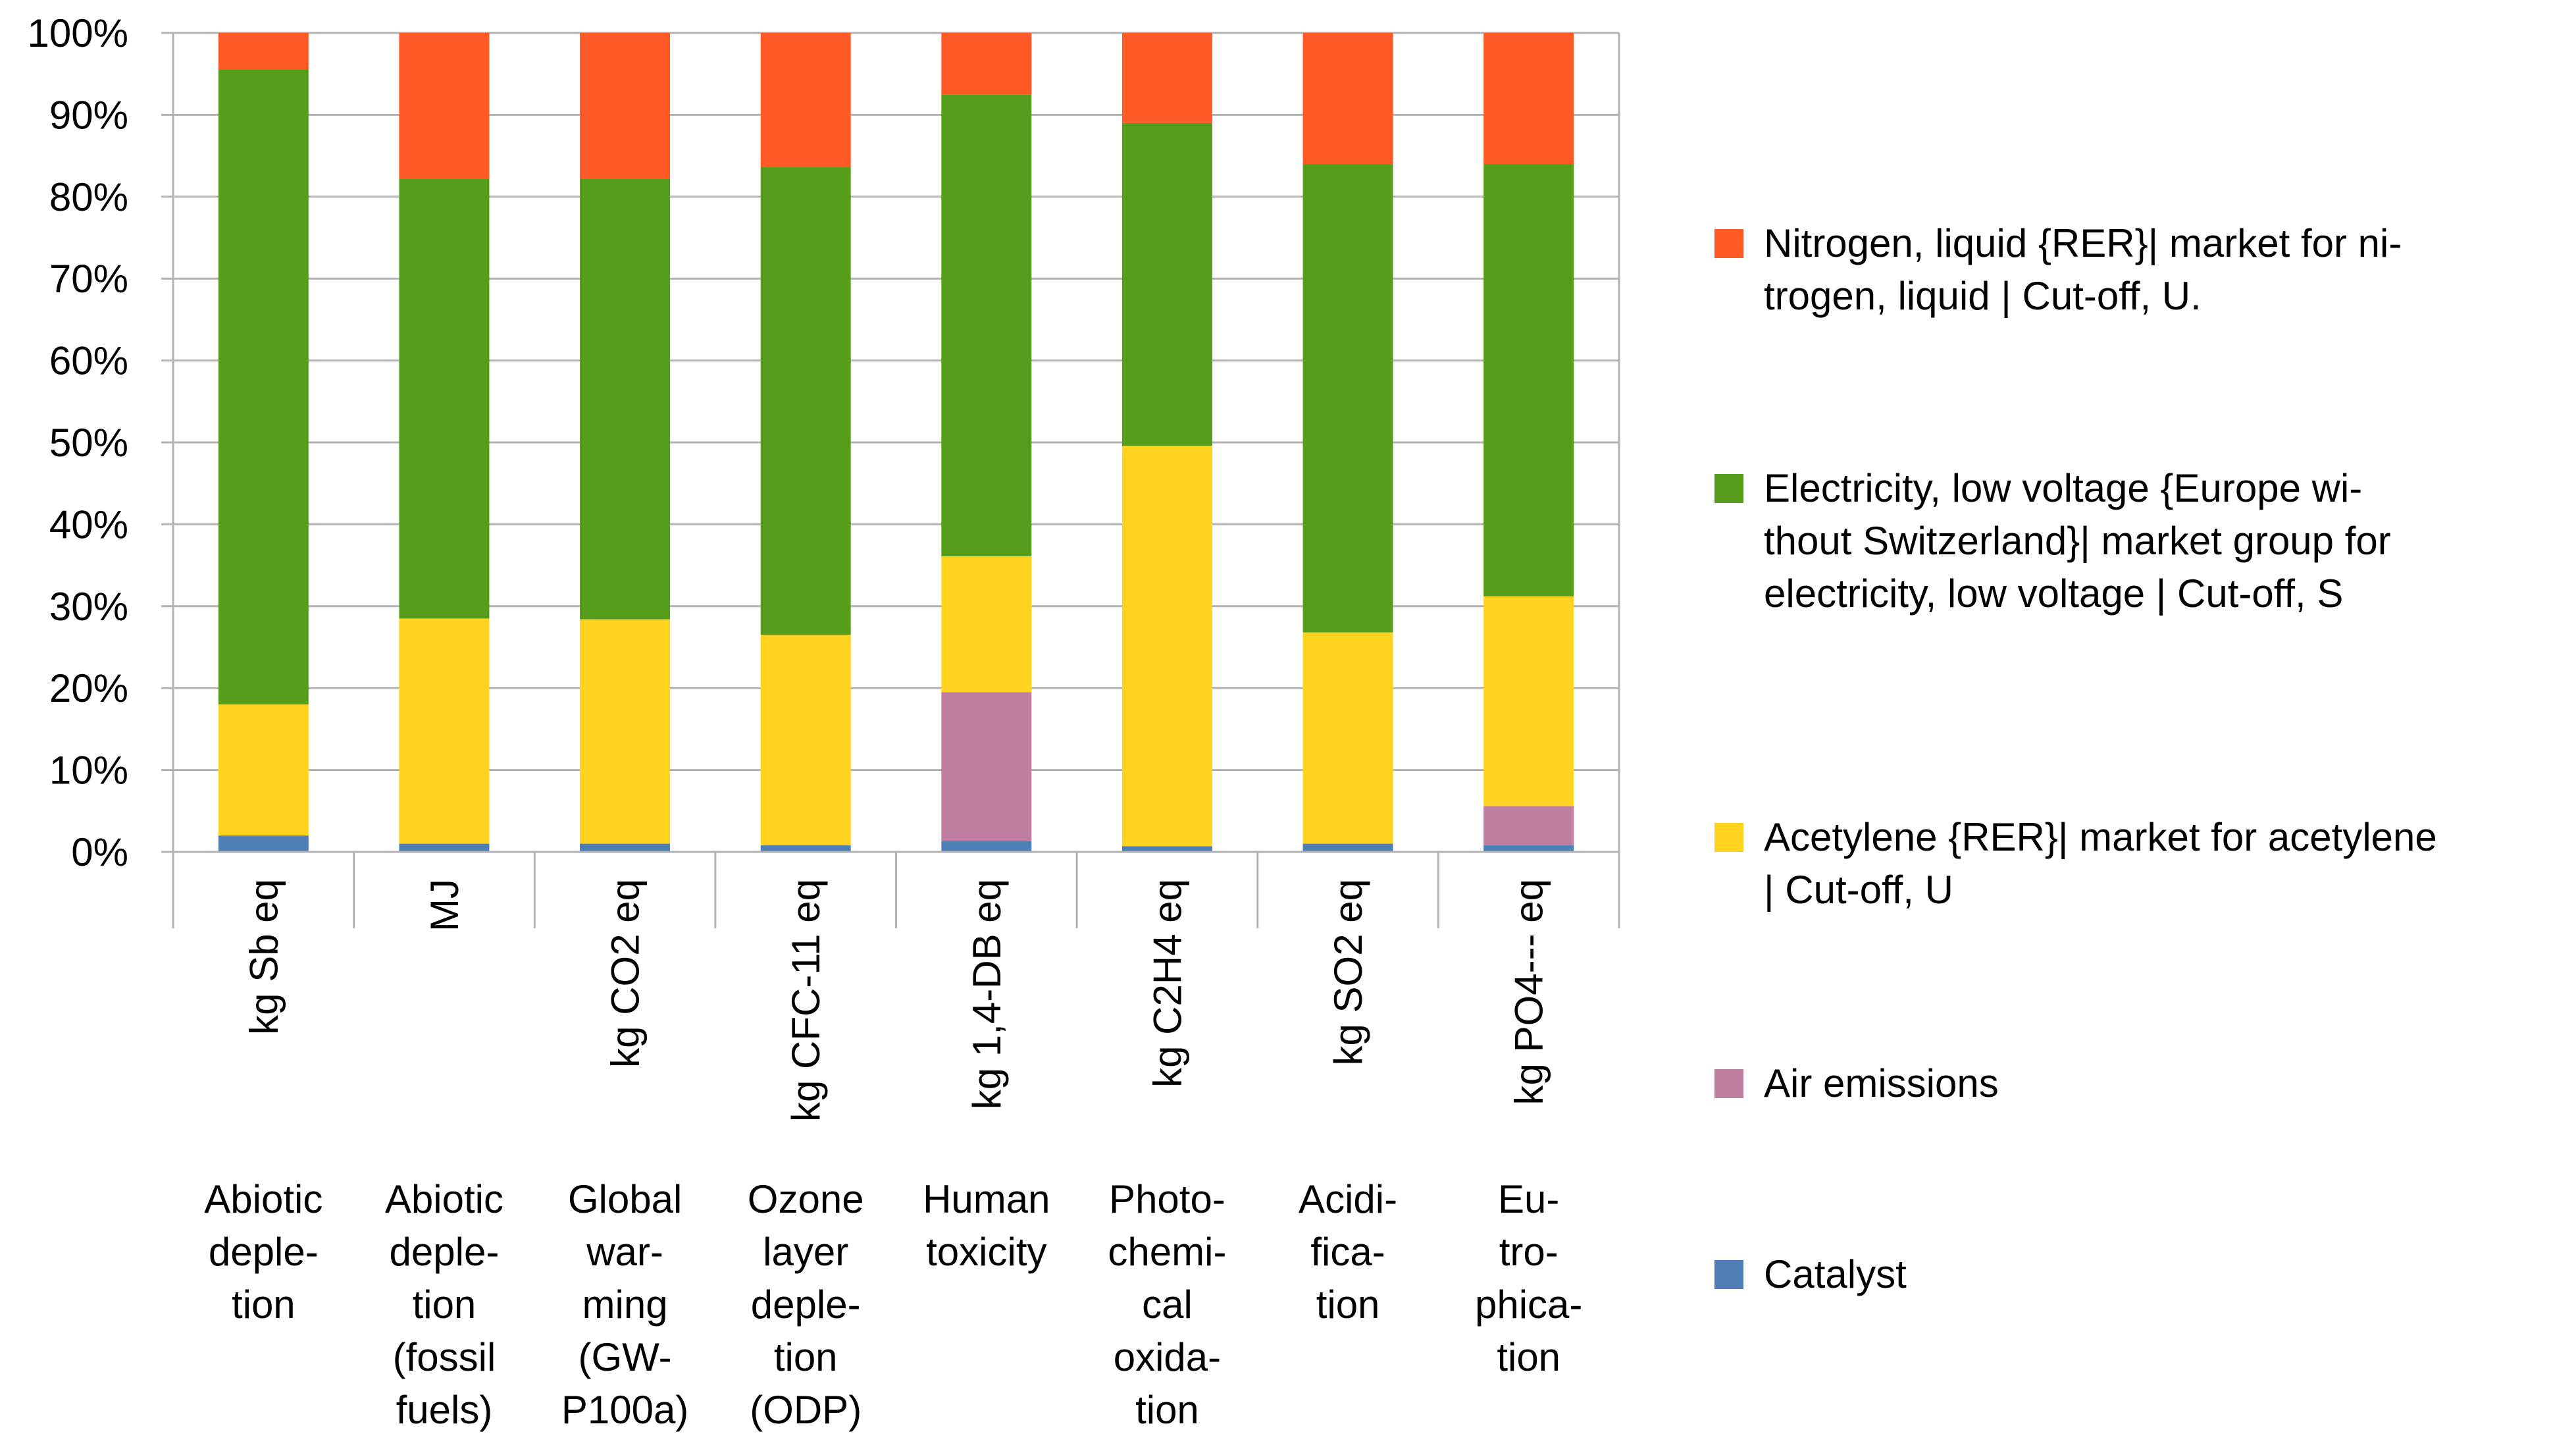 This screenshot has width=2576, height=1451. Describe the element at coordinates (88, 115) in the screenshot. I see `y-tick-label: 90%` at that location.